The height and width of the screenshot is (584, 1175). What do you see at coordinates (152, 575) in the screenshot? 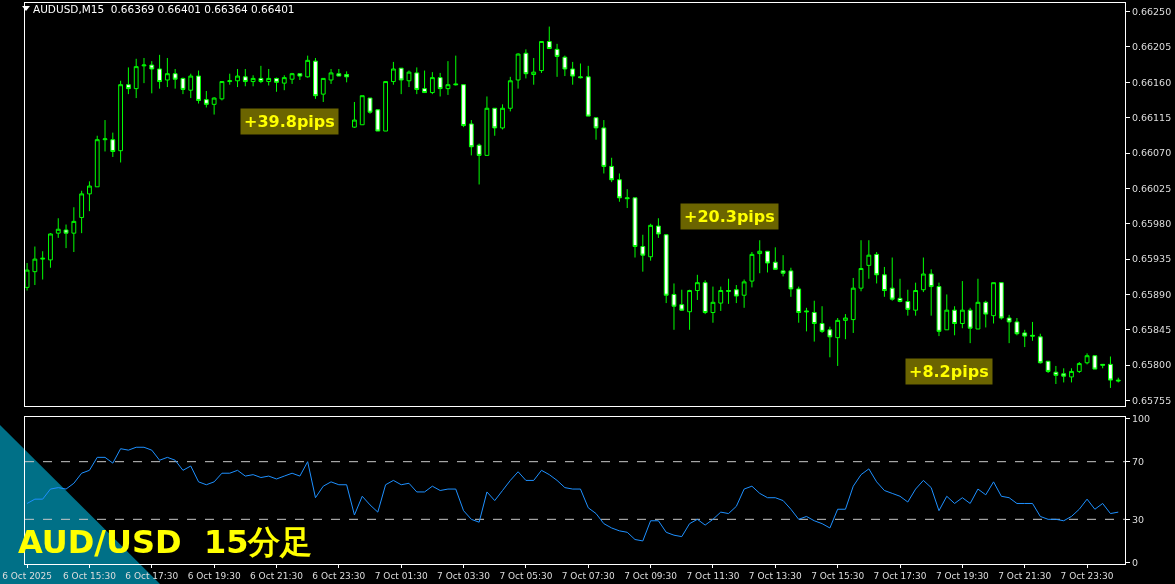
I see `x-tick-label: 6 Oct 17:30` at bounding box center [152, 575].